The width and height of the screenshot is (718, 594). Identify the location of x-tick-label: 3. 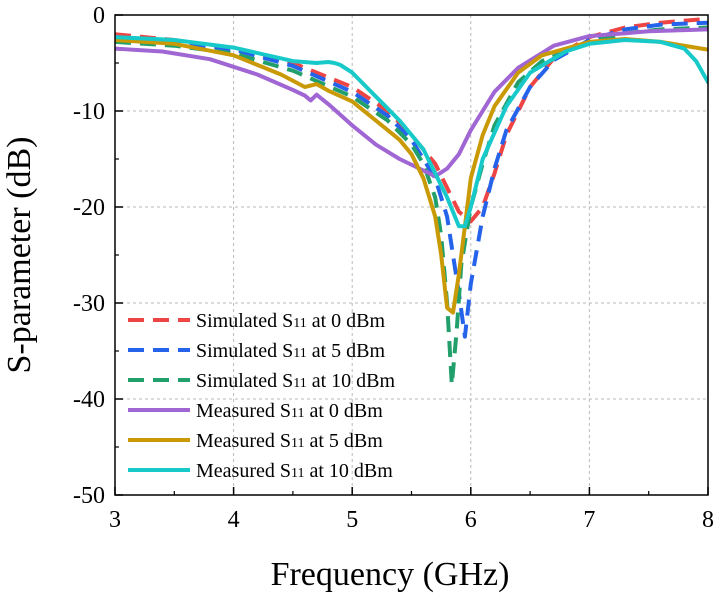
(115, 520).